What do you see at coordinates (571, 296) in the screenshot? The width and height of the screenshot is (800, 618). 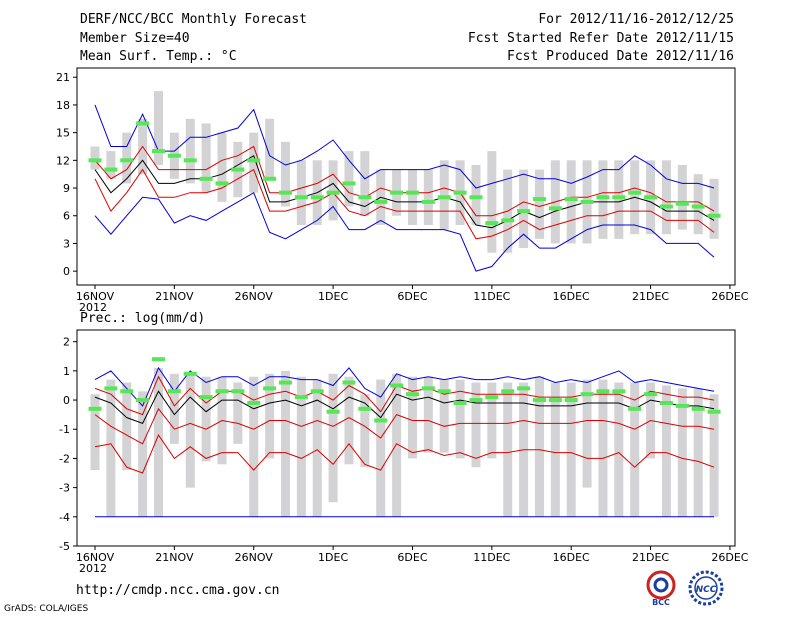 I see `x-tick-label: 16DEC` at bounding box center [571, 296].